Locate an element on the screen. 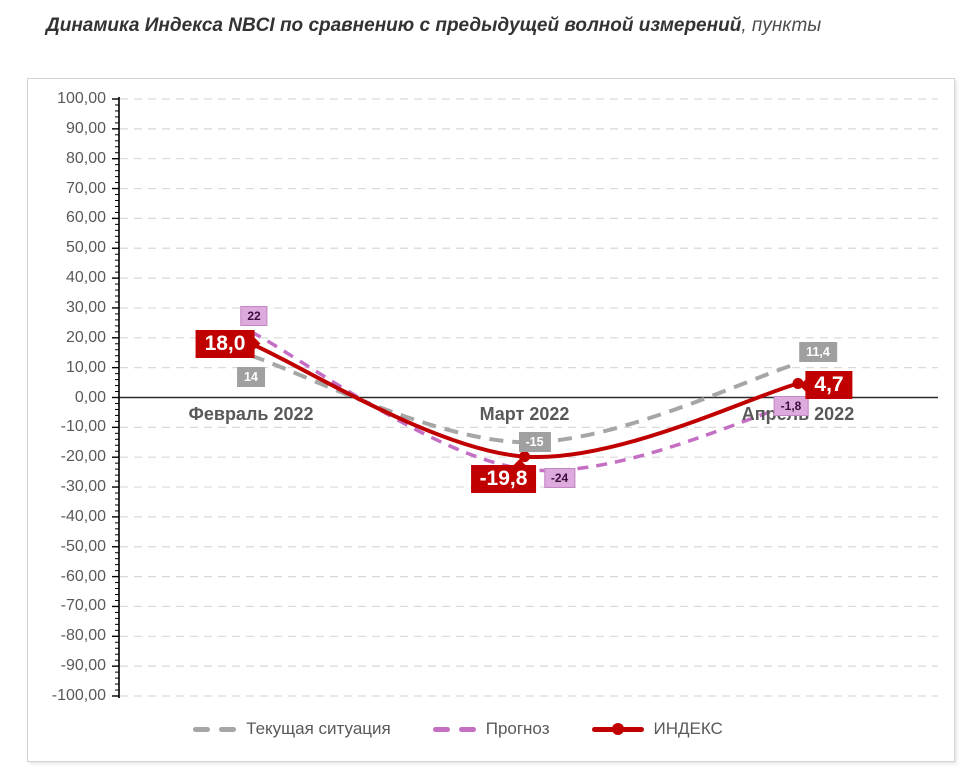 The image size is (974, 776). legend-label-current: Текущая ситуация is located at coordinates (318, 728).